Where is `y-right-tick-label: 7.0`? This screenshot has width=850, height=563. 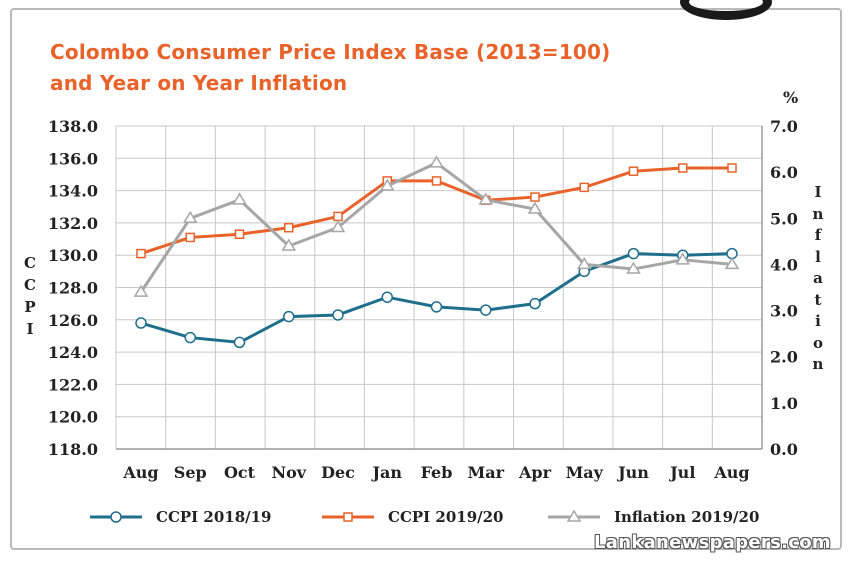
y-right-tick-label: 7.0 is located at coordinates (784, 126).